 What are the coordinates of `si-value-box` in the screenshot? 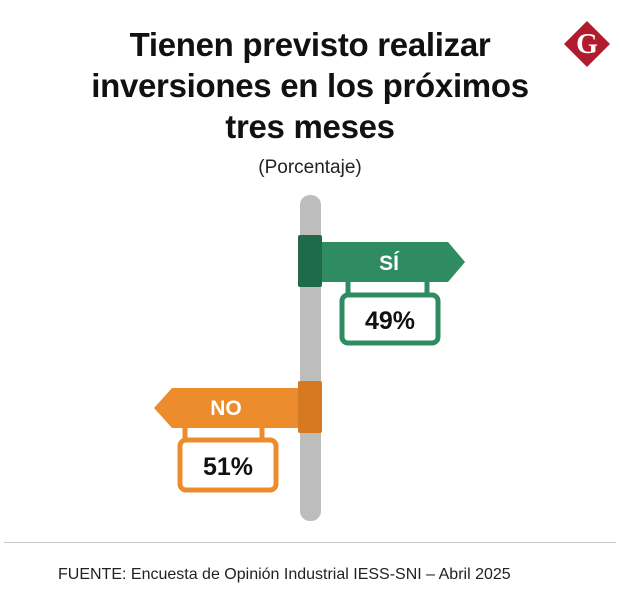 It's located at (390, 319).